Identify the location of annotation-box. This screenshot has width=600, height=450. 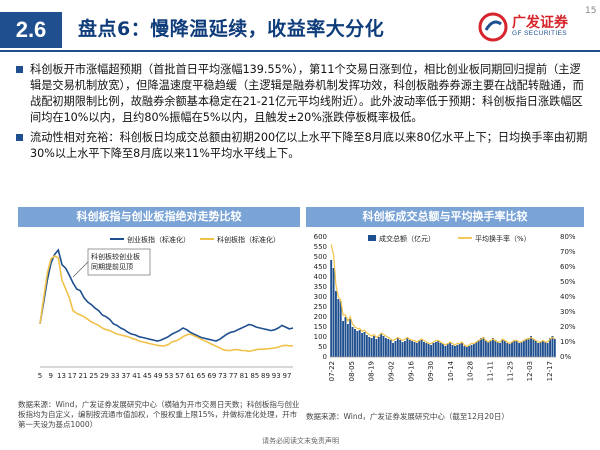
(119, 262).